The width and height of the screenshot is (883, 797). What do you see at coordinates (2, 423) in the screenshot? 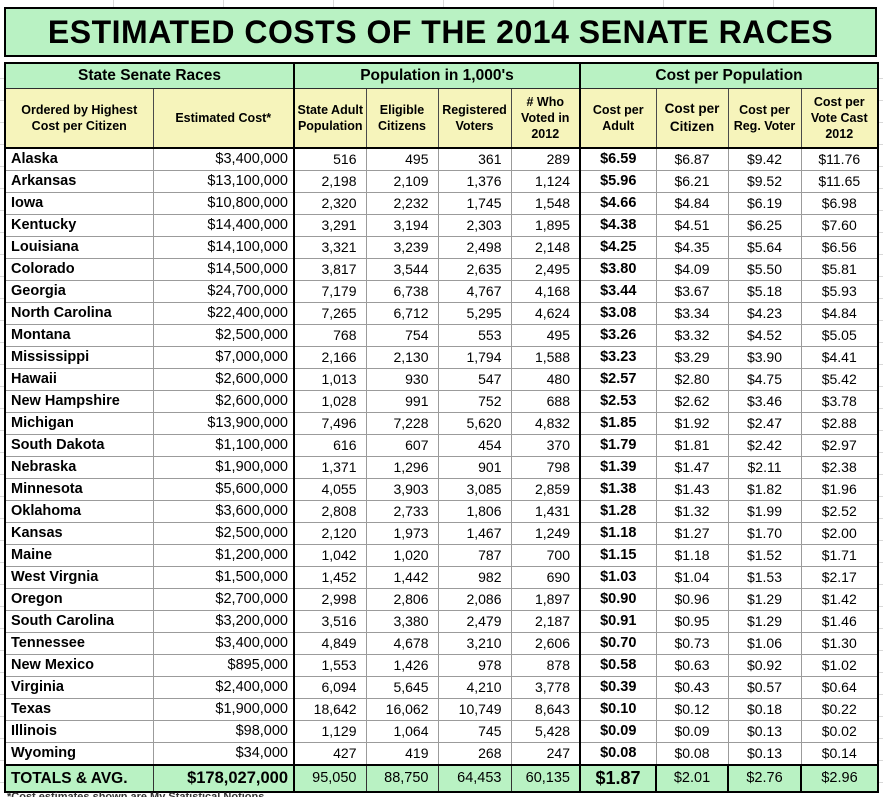
I see `spreadsheet-gridlines-left` at bounding box center [2, 423].